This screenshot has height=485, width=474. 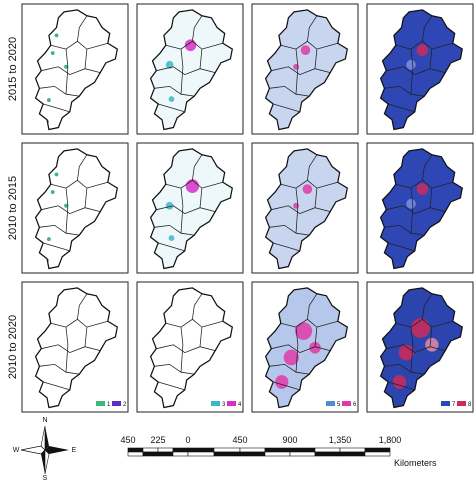 I want to click on legend-label: 5, so click(x=339, y=405).